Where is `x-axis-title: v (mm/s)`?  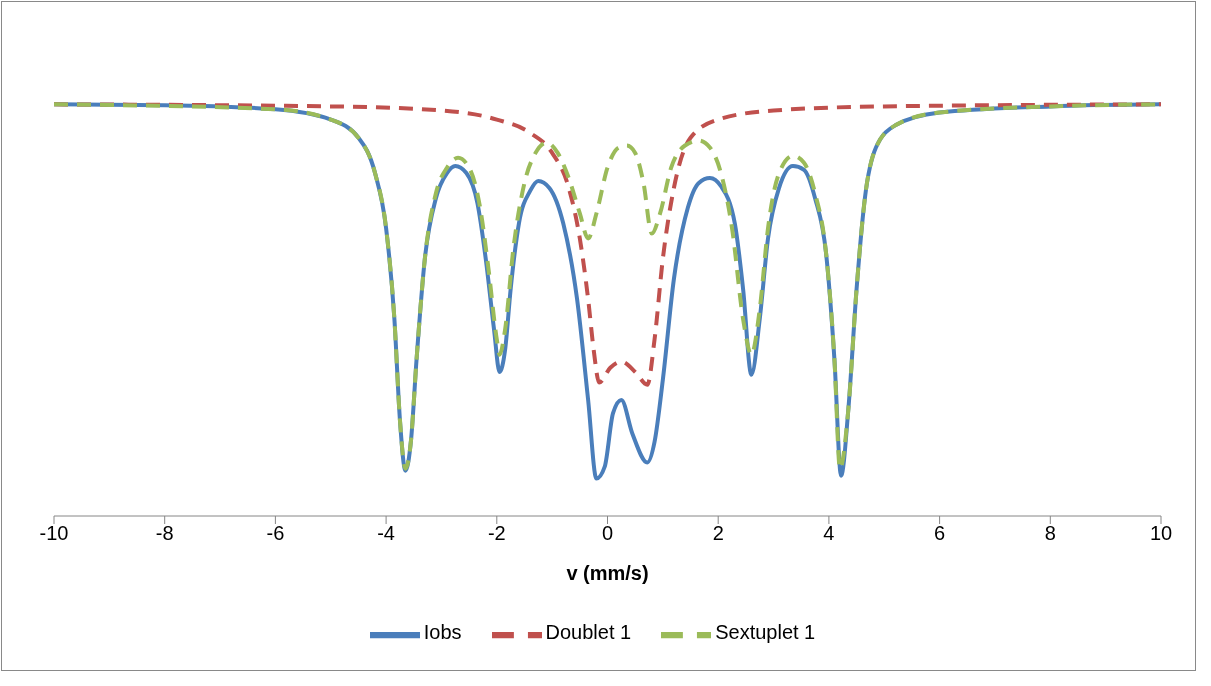 x-axis-title: v (mm/s) is located at coordinates (607, 573).